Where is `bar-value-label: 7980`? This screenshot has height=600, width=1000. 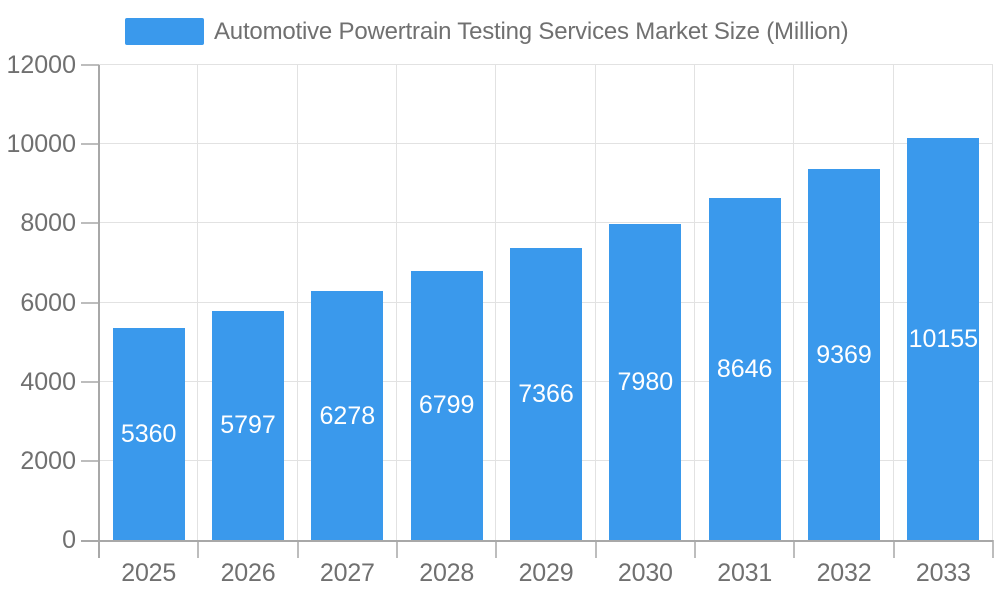 bar-value-label: 7980 is located at coordinates (645, 382).